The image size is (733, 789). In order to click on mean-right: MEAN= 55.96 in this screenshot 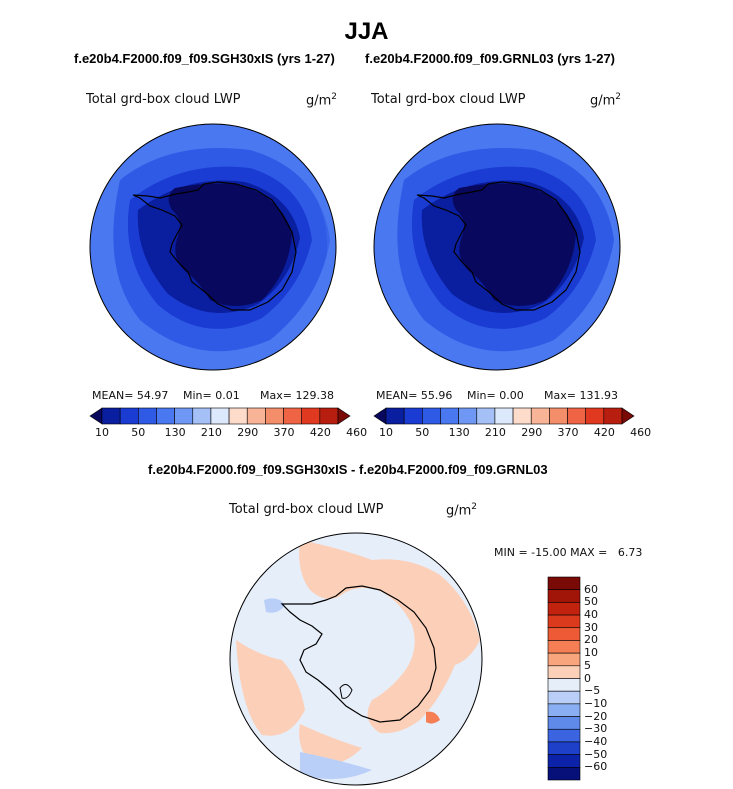, I will do `click(414, 395)`.